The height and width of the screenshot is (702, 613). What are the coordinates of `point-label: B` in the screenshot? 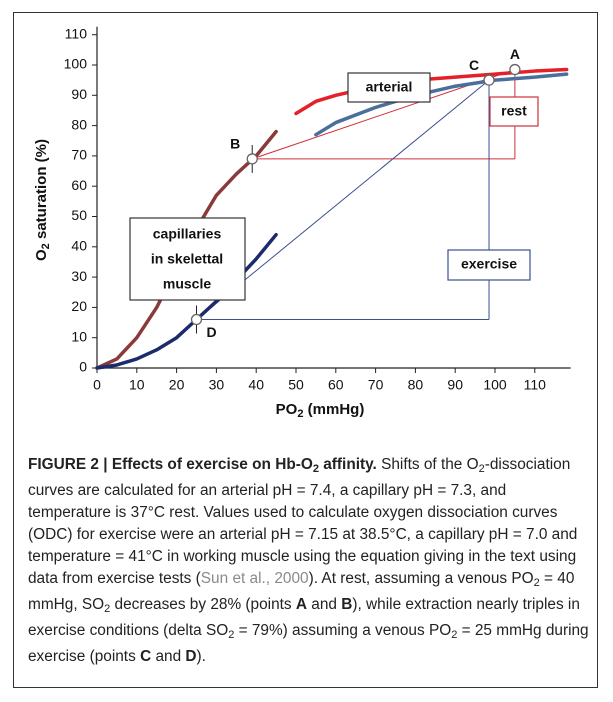 It's located at (235, 144).